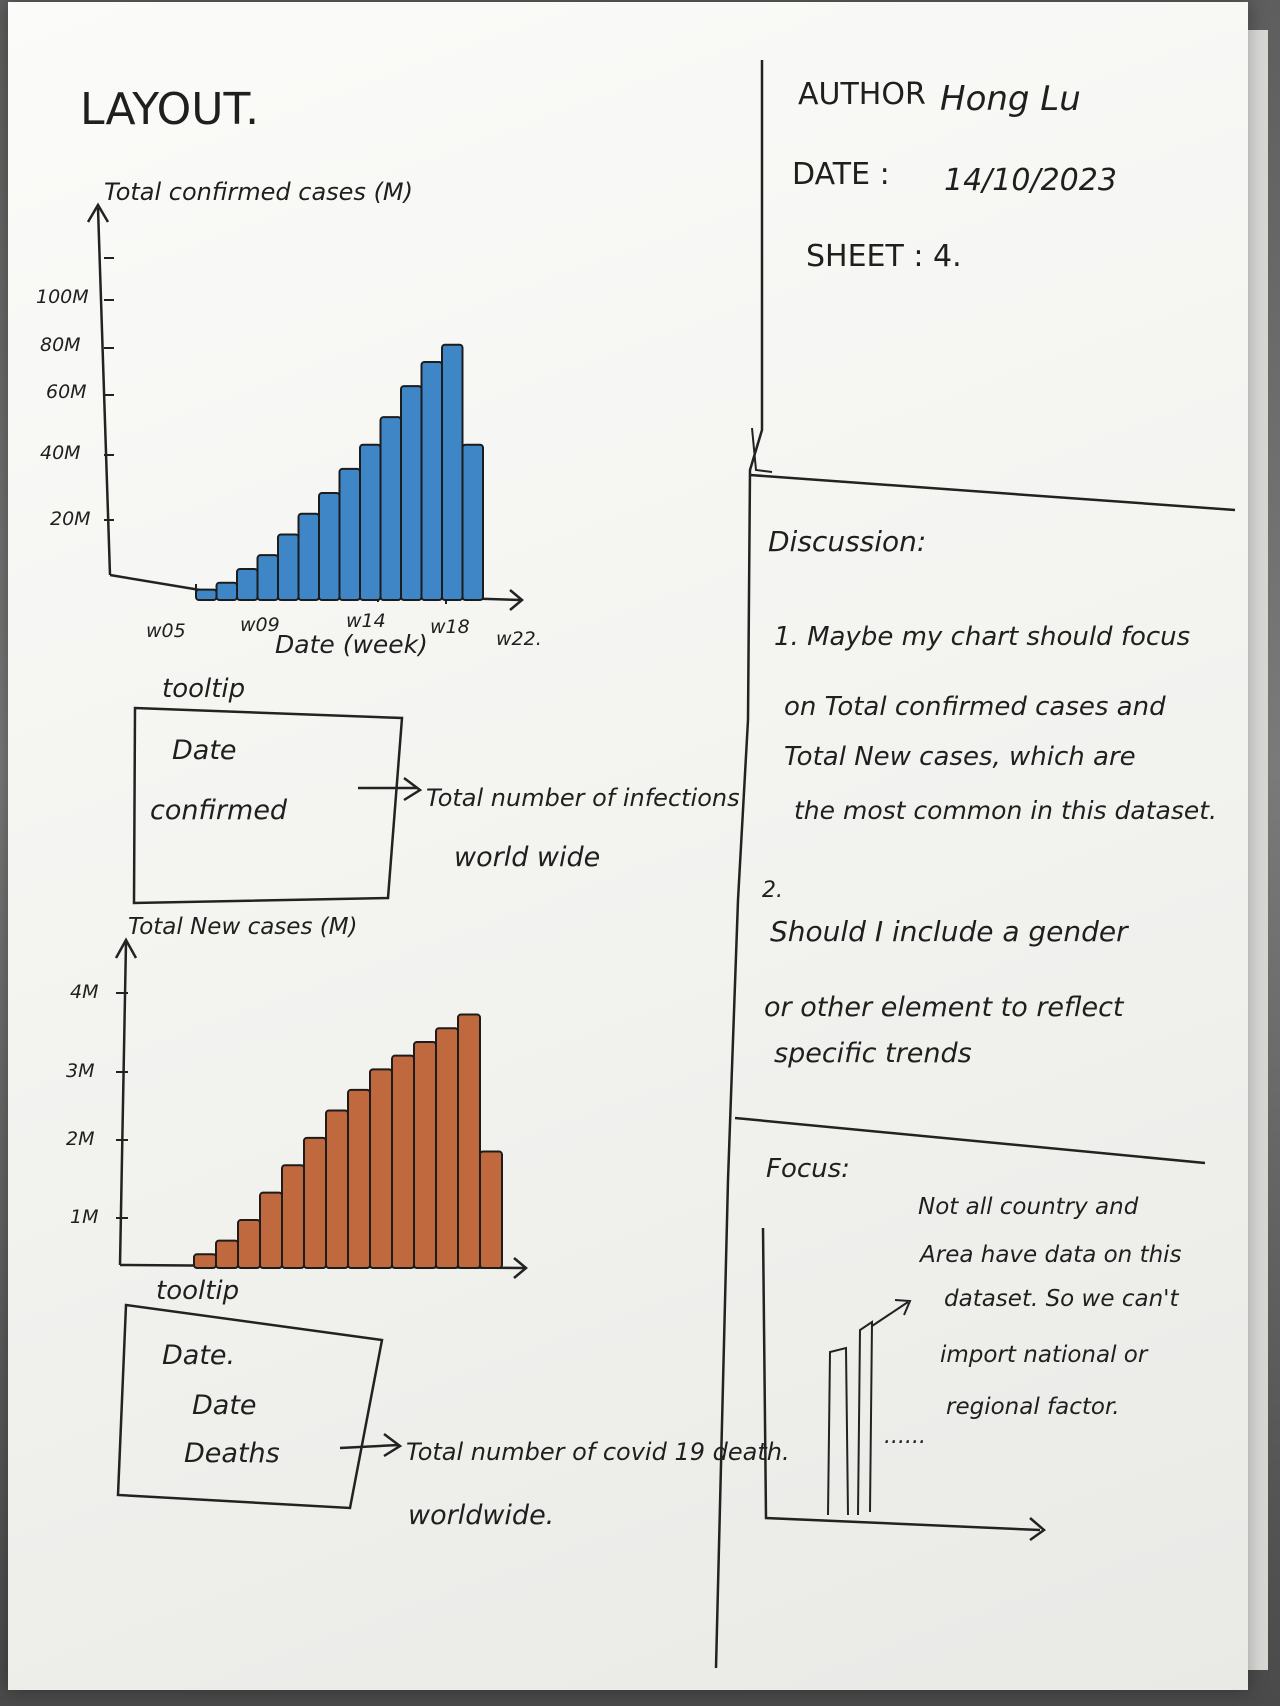  Describe the element at coordinates (84, 1217) in the screenshot. I see `chart2-y-tick-1m: 1M` at that location.